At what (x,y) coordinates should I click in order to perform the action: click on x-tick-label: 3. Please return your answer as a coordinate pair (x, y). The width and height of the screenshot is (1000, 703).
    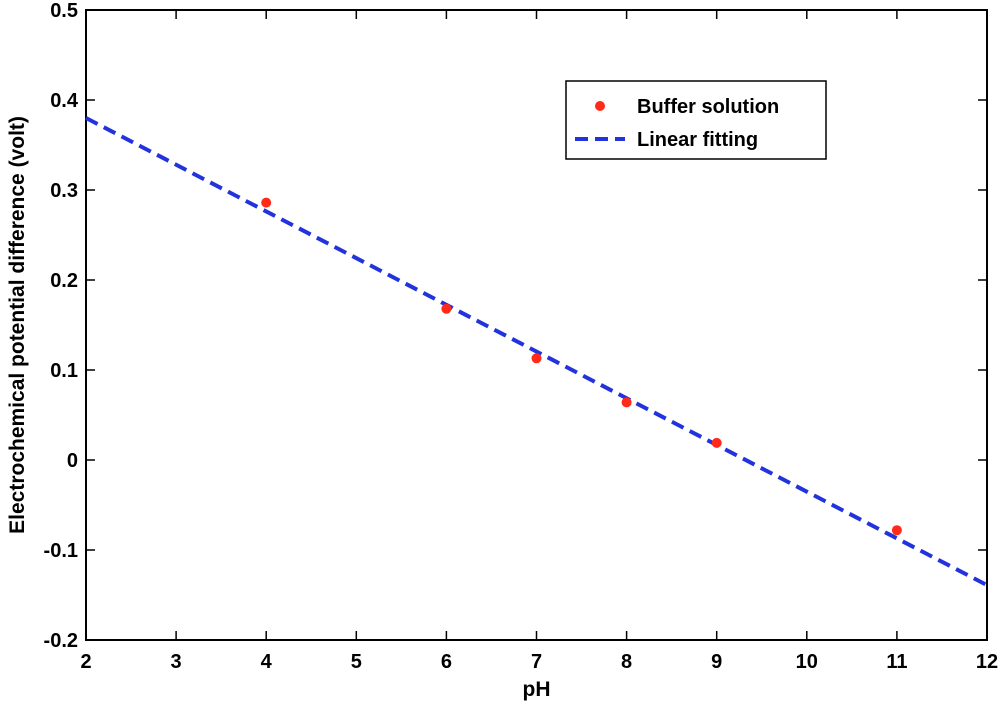
    Looking at the image, I should click on (176, 662).